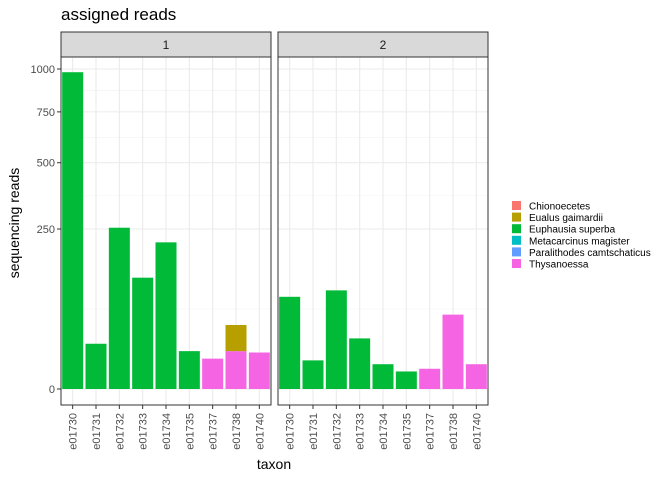 This screenshot has width=672, height=480. What do you see at coordinates (559, 207) in the screenshot?
I see `legend-label: Chionoecetes` at bounding box center [559, 207].